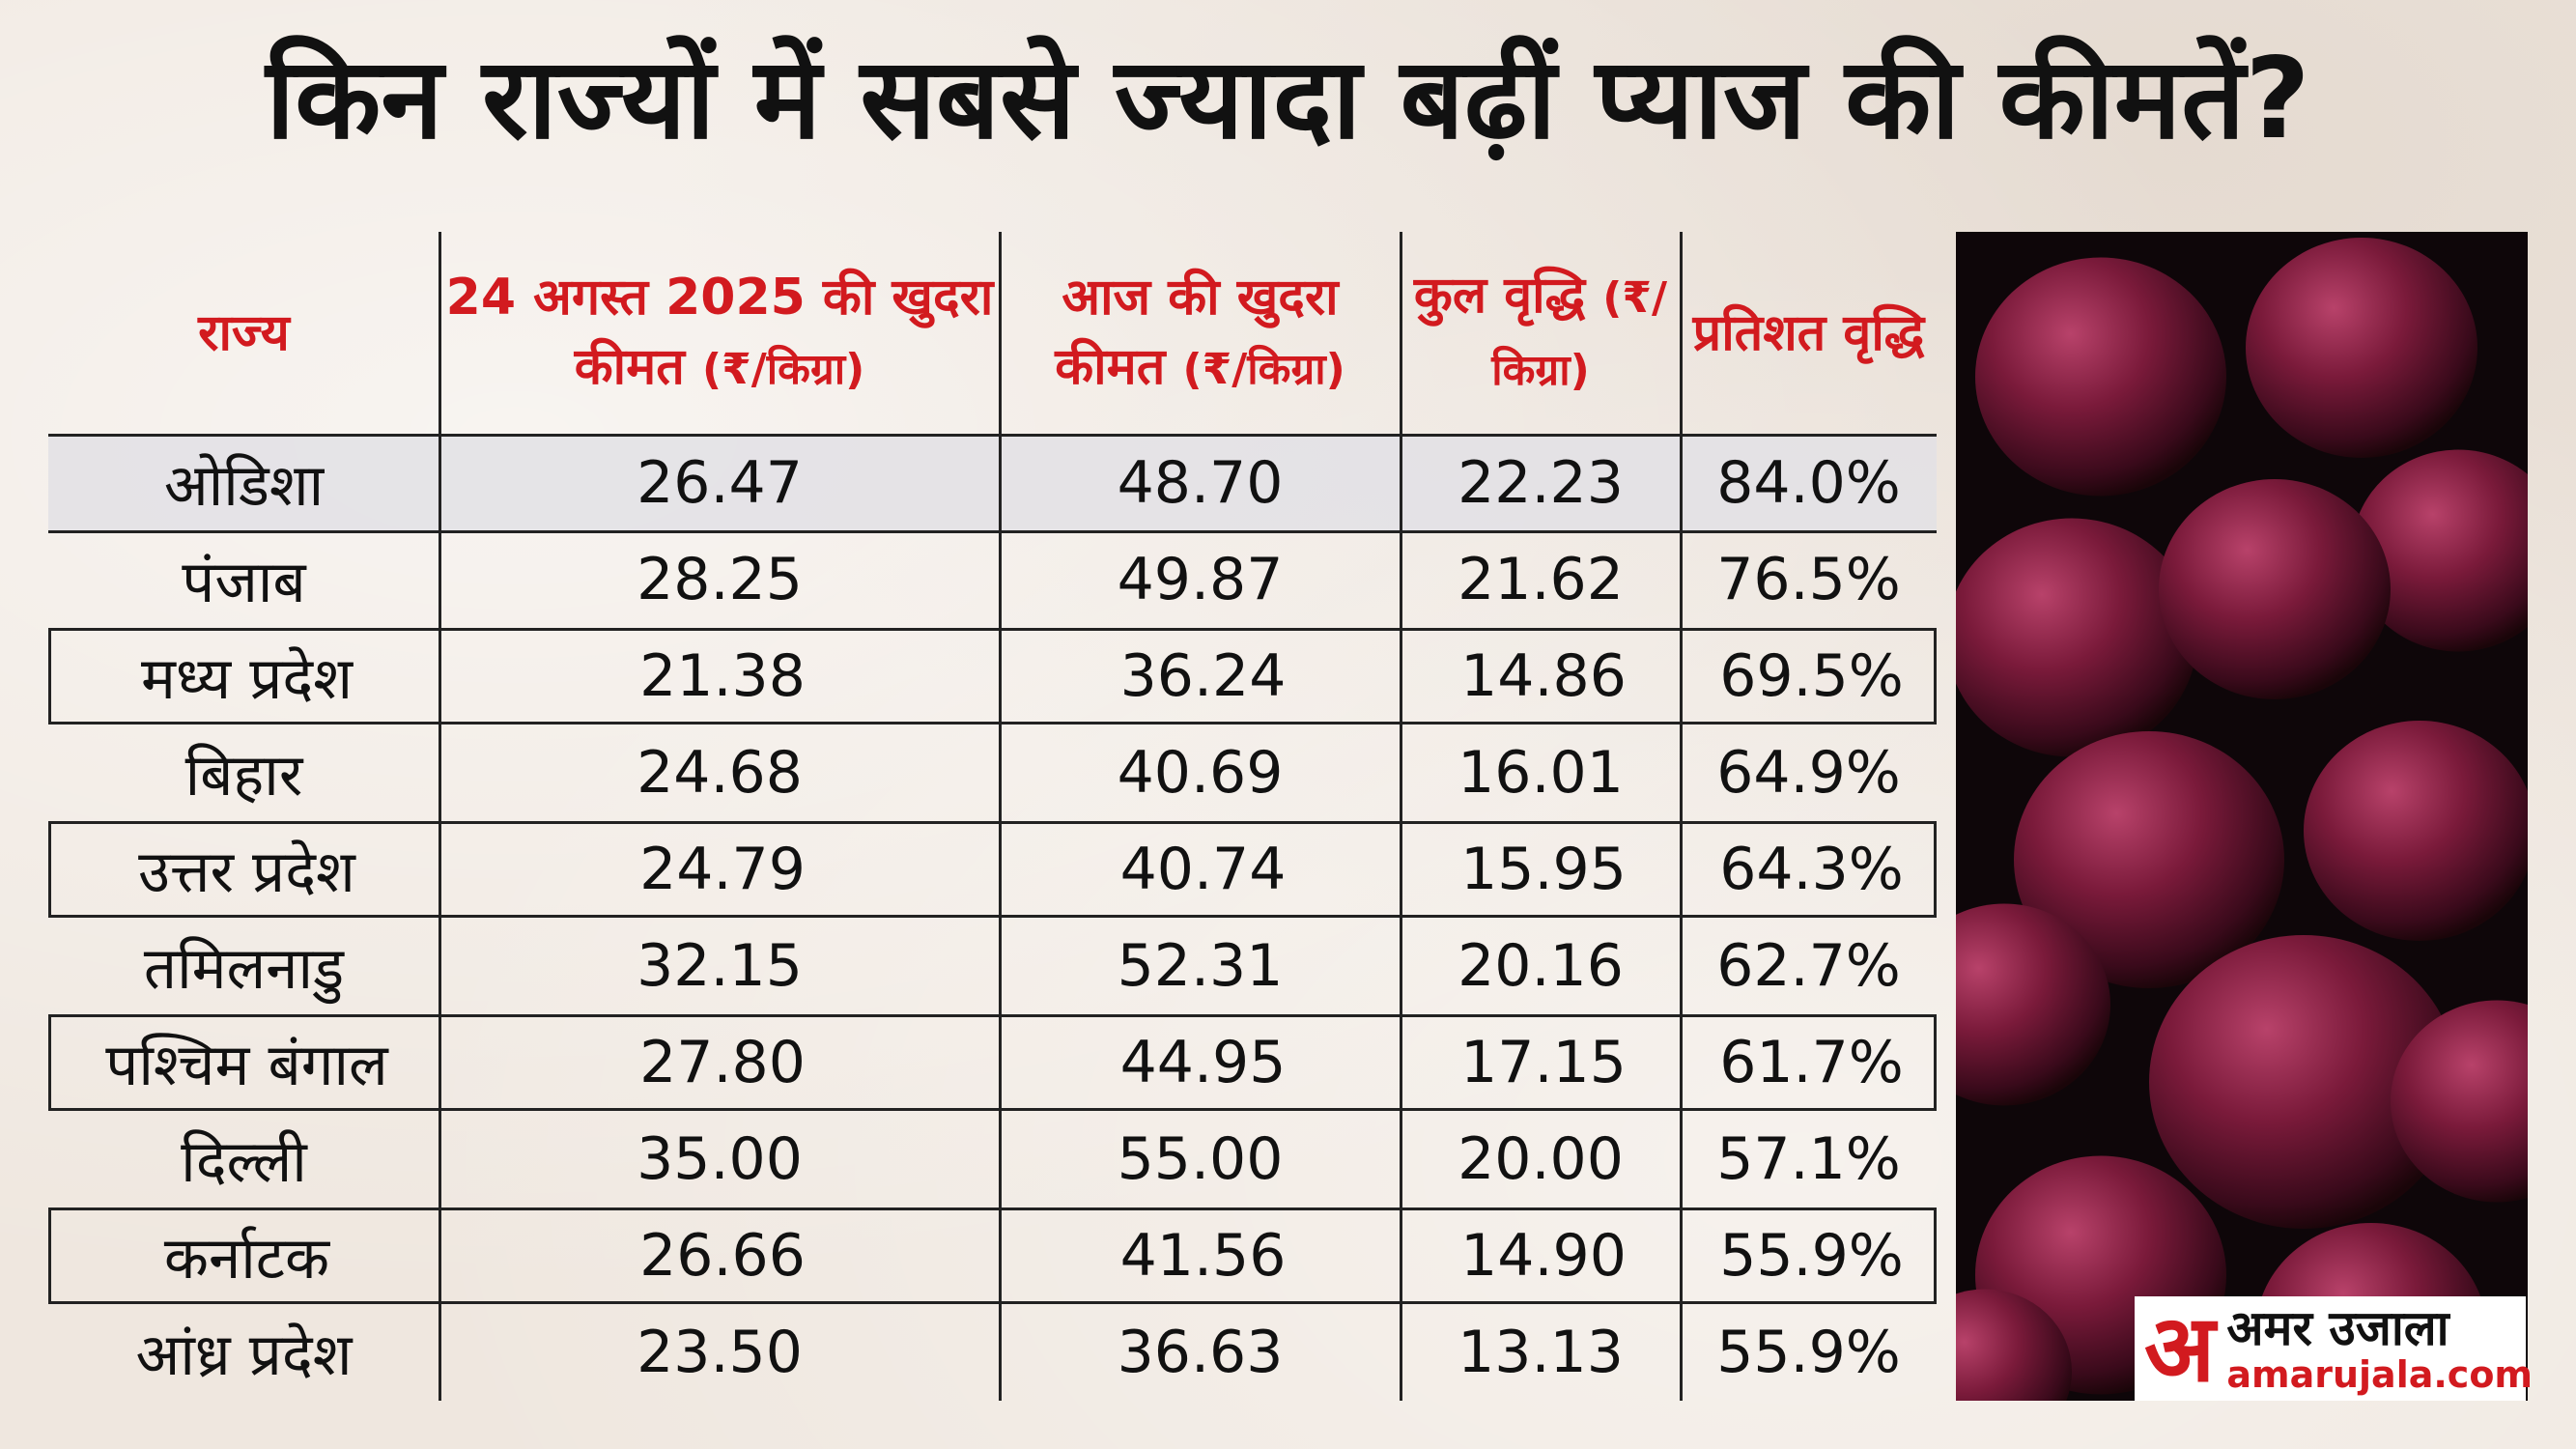 The height and width of the screenshot is (1449, 2576). What do you see at coordinates (720, 966) in the screenshot?
I see `value-cell: 32.15` at bounding box center [720, 966].